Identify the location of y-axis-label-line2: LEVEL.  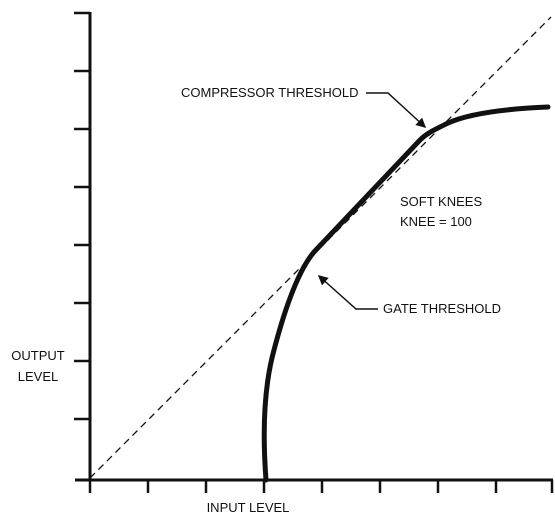
(38, 376).